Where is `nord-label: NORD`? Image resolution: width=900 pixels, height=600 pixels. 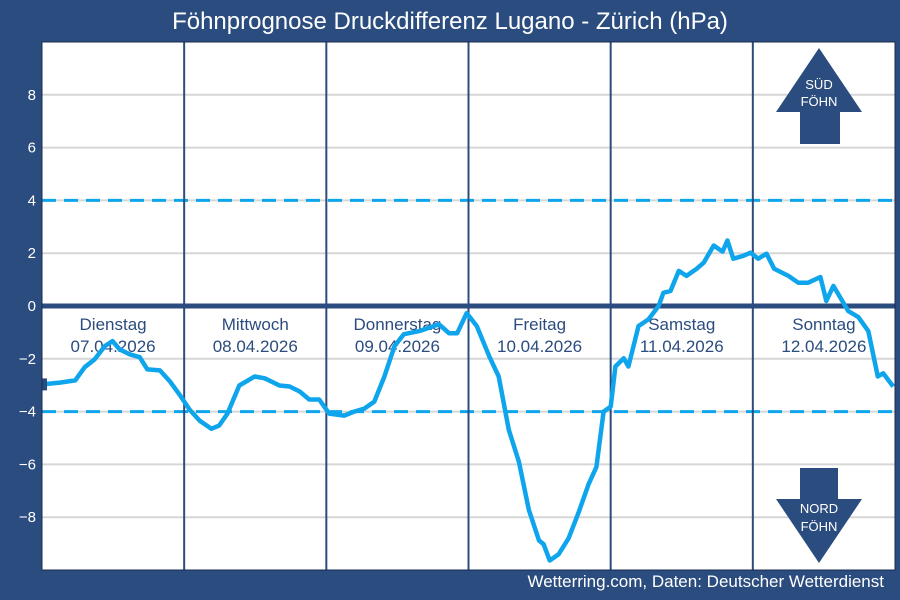
nord-label: NORD is located at coordinates (819, 508).